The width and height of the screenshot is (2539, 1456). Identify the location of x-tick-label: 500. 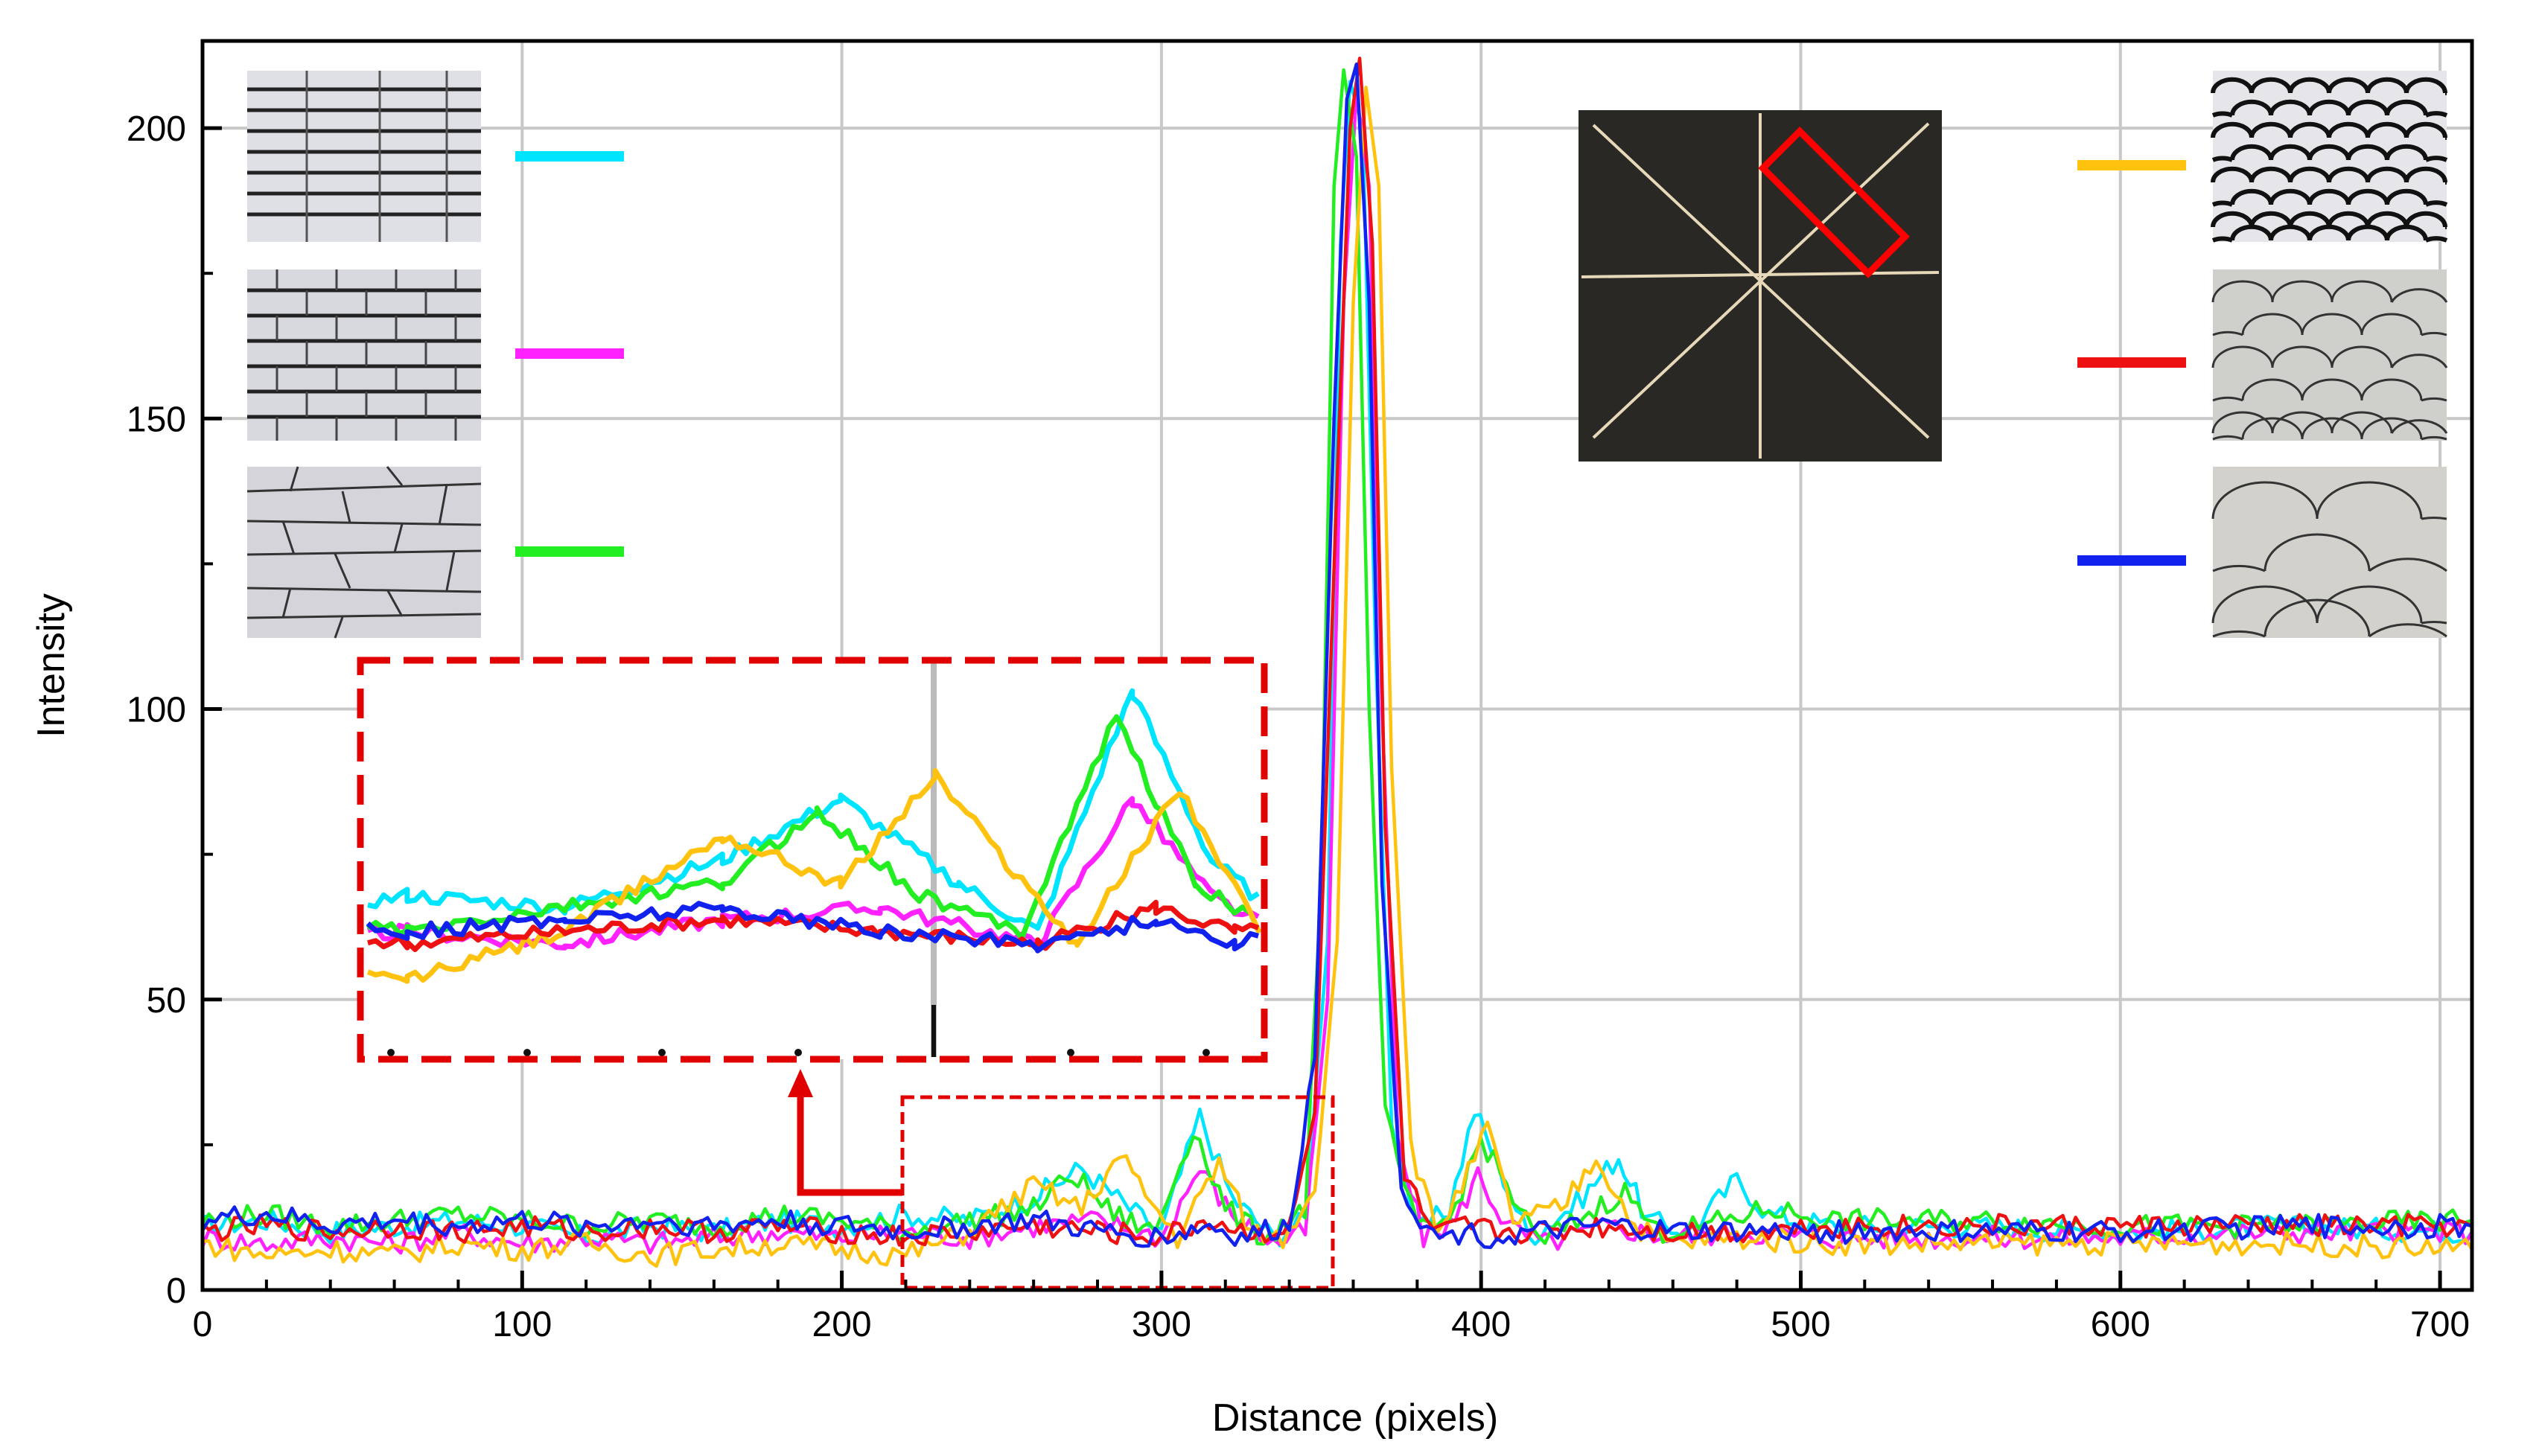
(1800, 1324).